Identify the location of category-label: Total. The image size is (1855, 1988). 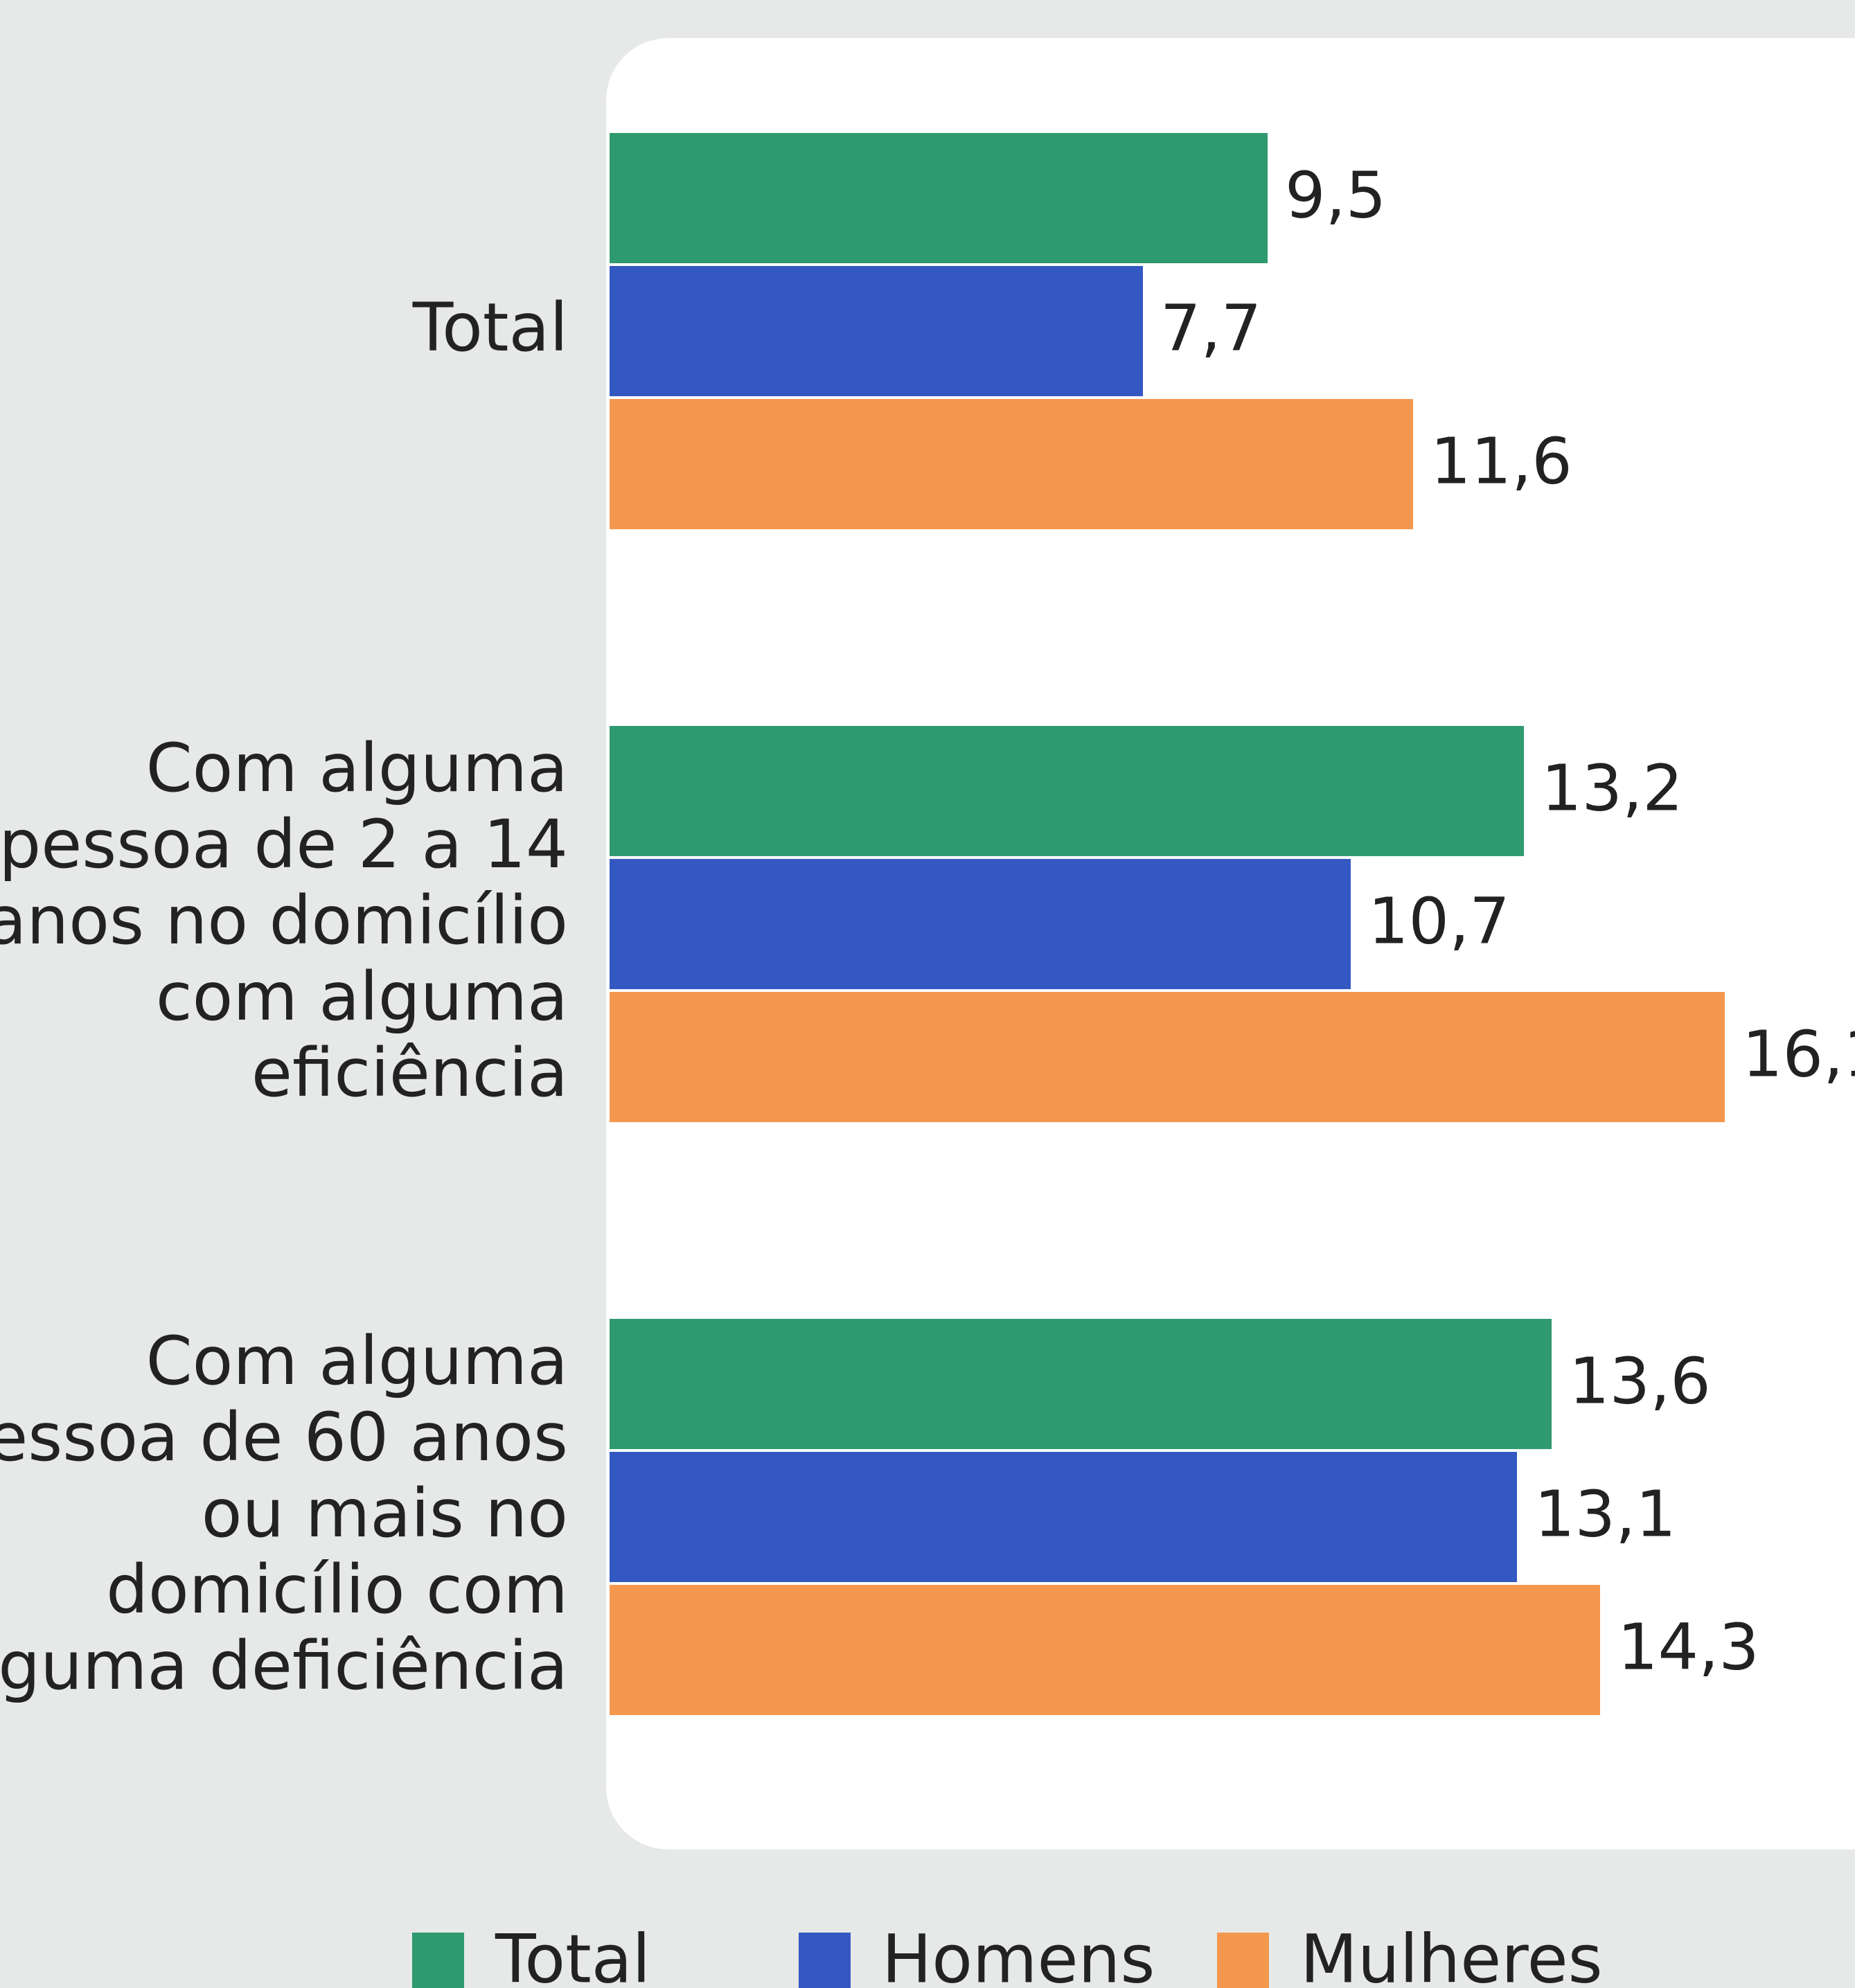
(490, 327).